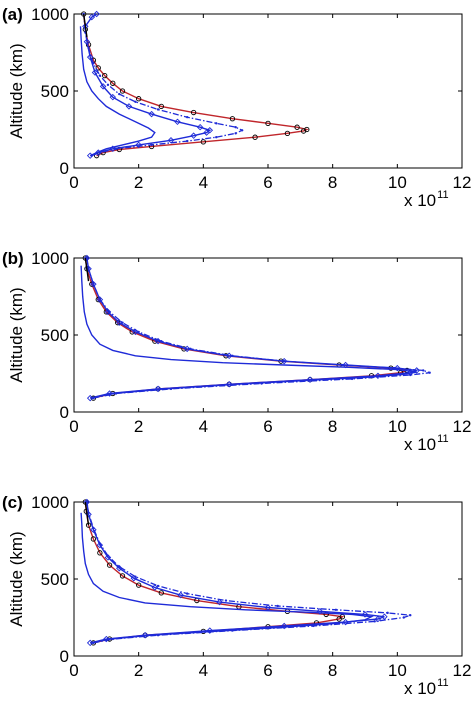 The height and width of the screenshot is (712, 474). What do you see at coordinates (50, 502) in the screenshot?
I see `y-tick-label: 1000` at bounding box center [50, 502].